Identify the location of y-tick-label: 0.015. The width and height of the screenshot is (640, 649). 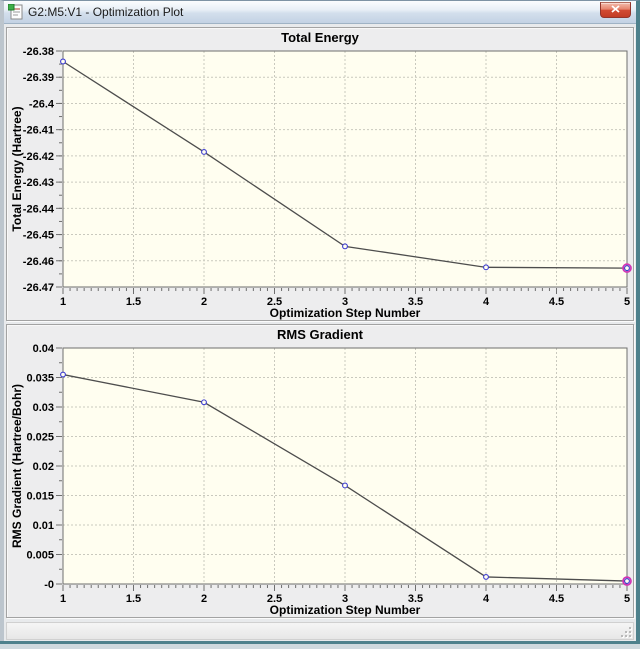
(40, 497).